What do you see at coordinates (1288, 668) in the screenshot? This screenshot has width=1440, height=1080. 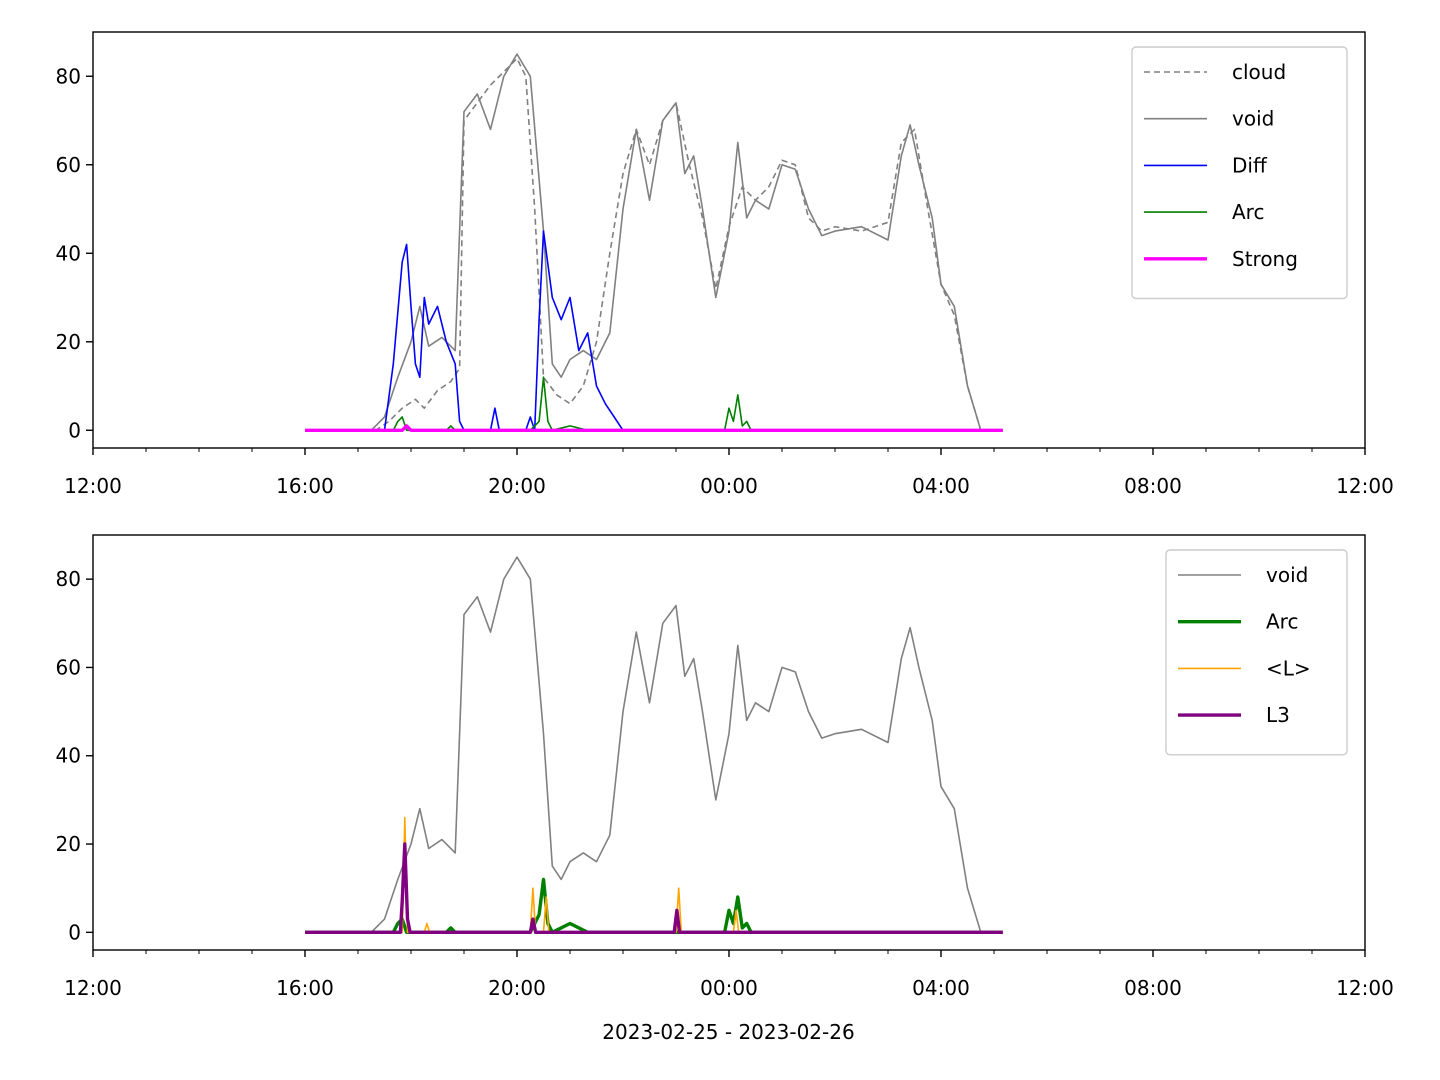 I see `legend-label-l: <L>` at bounding box center [1288, 668].